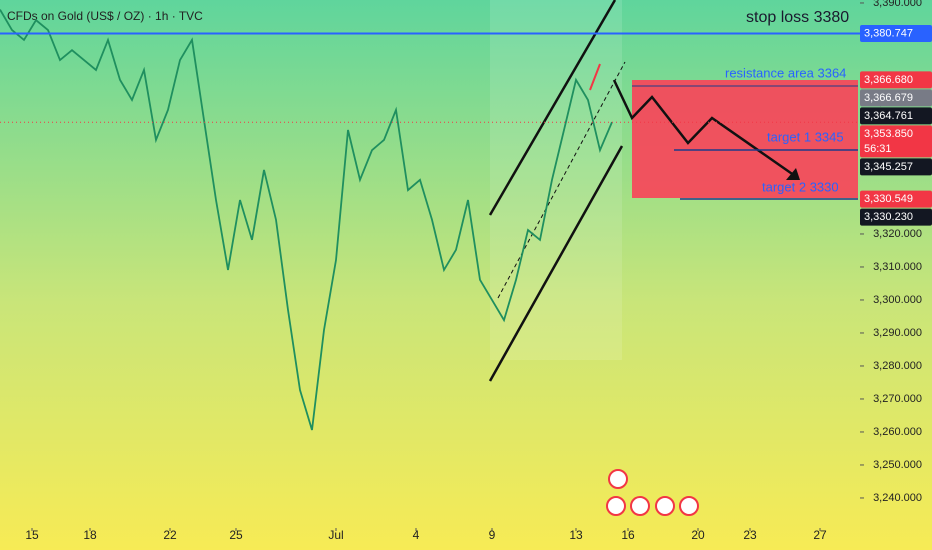 This screenshot has height=550, width=932. What do you see at coordinates (800, 186) in the screenshot?
I see `annotation: target 2 3330` at bounding box center [800, 186].